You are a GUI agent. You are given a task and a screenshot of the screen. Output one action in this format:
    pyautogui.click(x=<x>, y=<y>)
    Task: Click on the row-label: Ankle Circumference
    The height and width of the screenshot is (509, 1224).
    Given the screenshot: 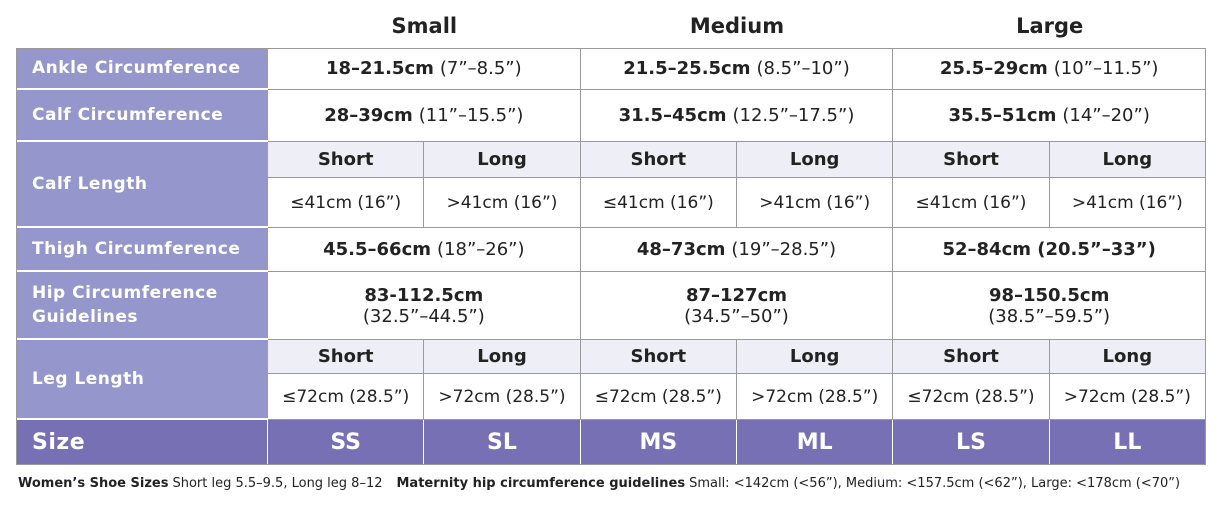 What is the action you would take?
    pyautogui.click(x=142, y=69)
    